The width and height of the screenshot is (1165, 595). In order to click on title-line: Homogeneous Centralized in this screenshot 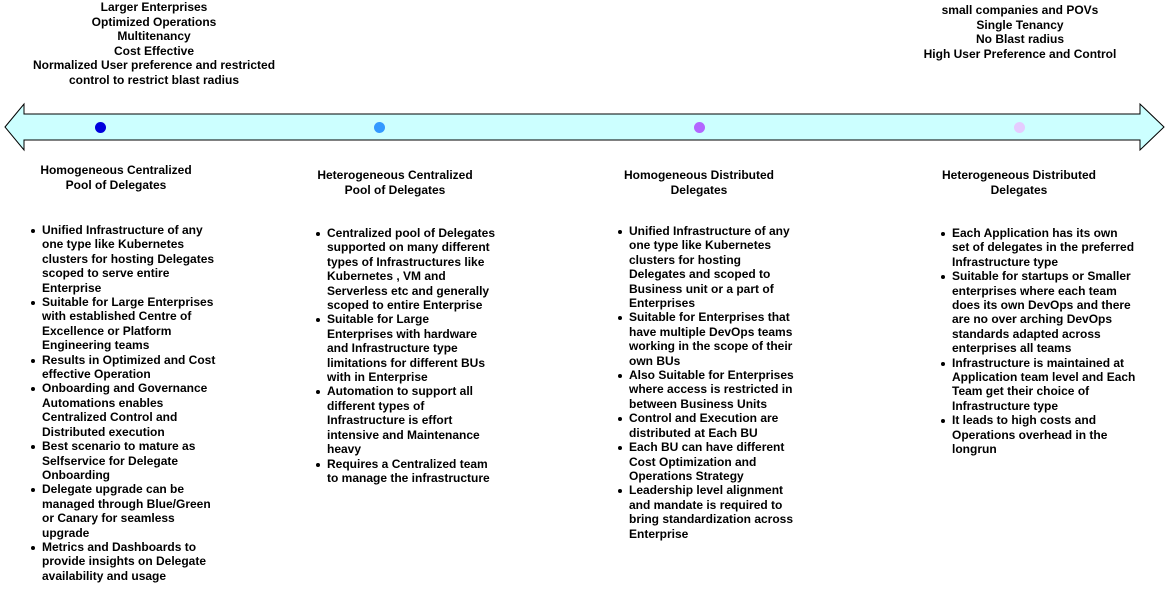, I will do `click(116, 170)`.